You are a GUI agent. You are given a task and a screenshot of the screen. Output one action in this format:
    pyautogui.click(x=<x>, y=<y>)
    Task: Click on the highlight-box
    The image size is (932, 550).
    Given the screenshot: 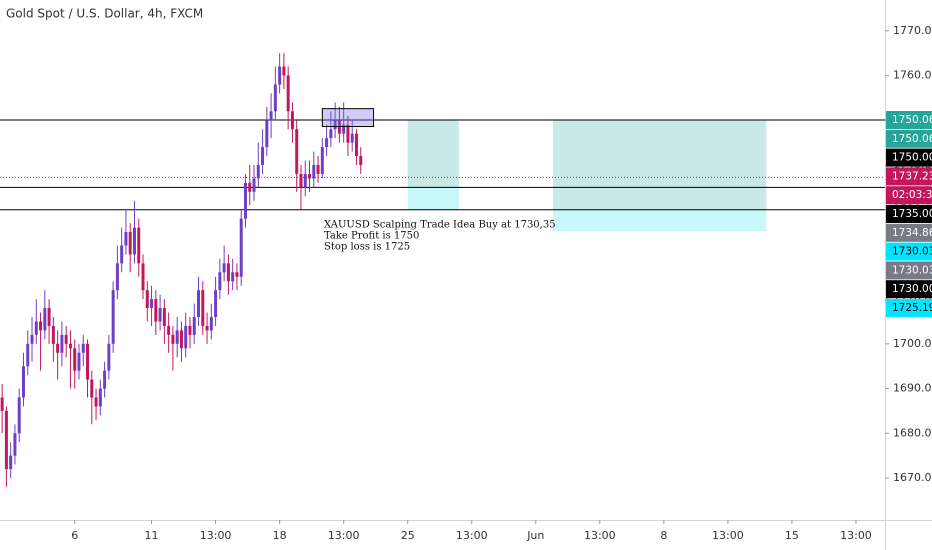 What is the action you would take?
    pyautogui.click(x=348, y=118)
    